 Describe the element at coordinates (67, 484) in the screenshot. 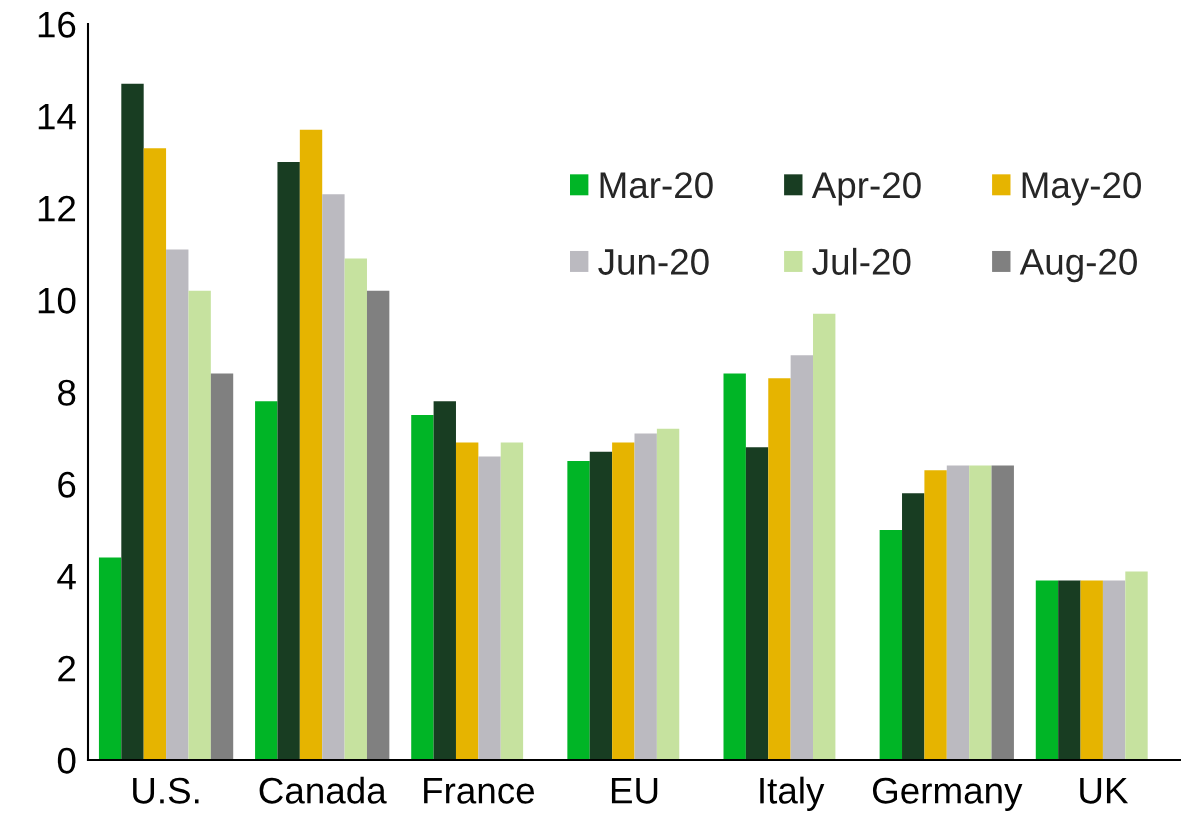

I see `y-tick-label: 6` at that location.